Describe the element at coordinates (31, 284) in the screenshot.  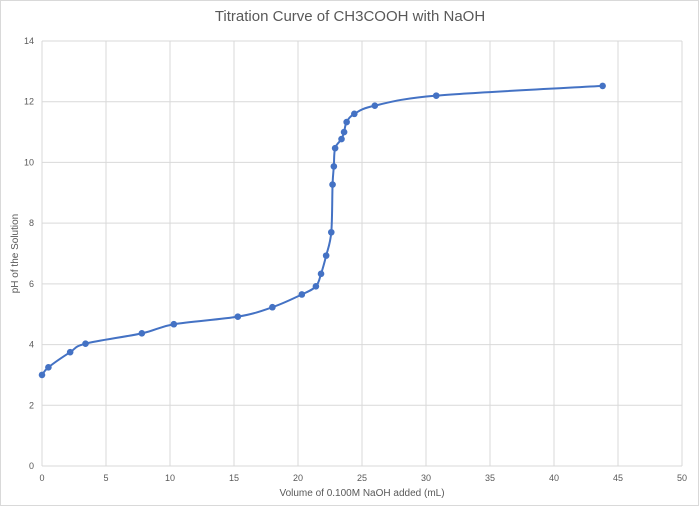
I see `y-tick-label: 6` at that location.